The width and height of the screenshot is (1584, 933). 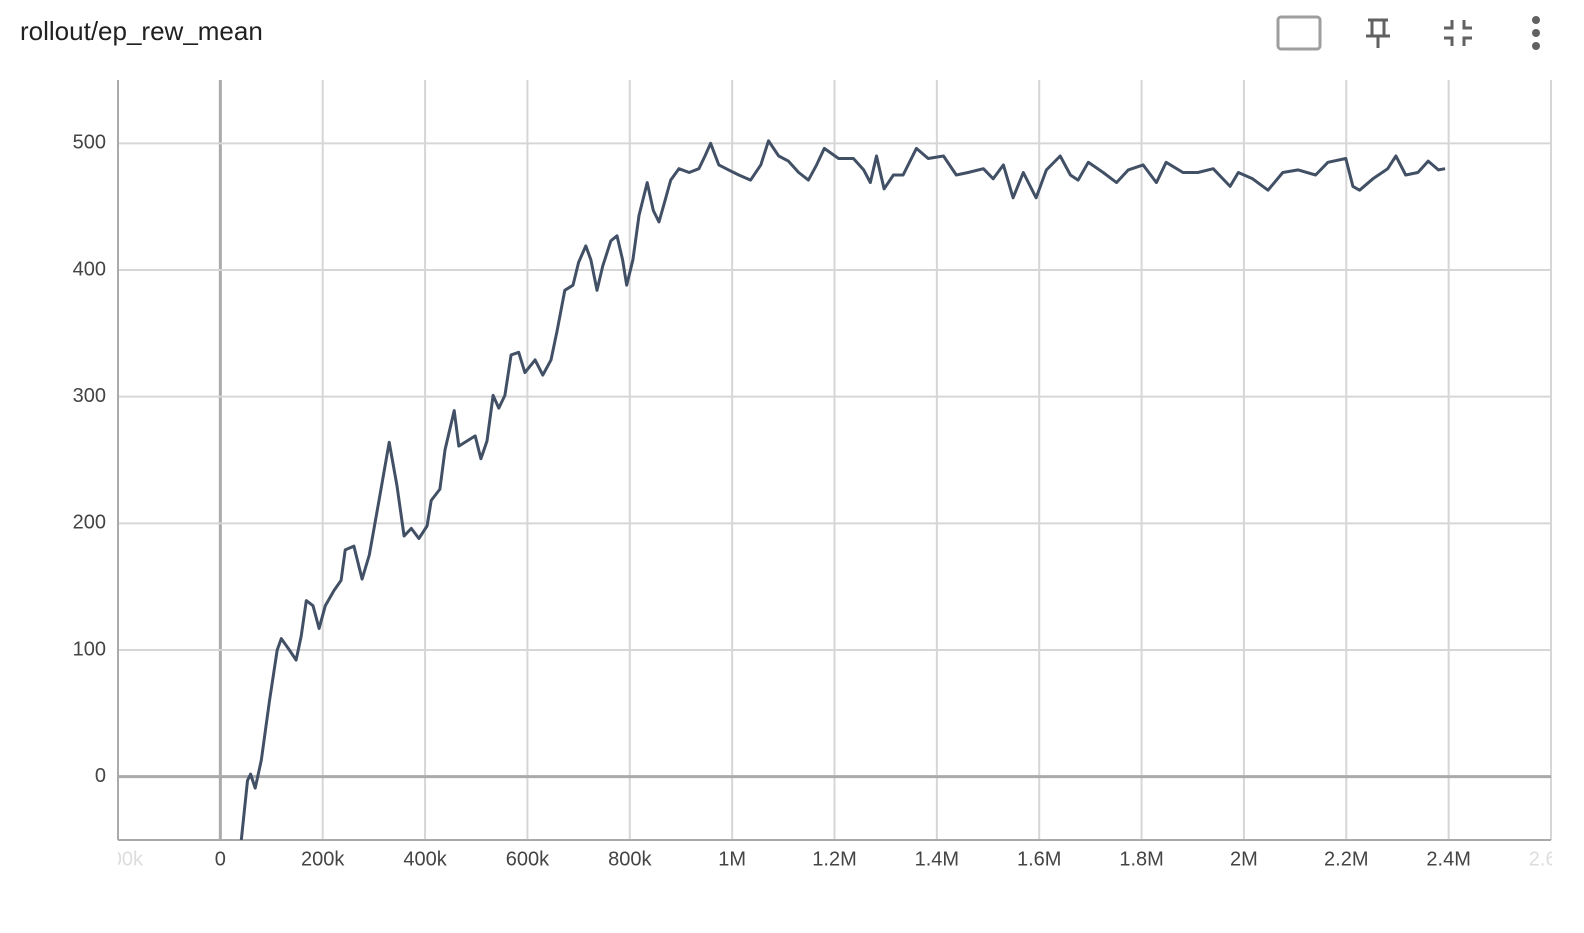 What do you see at coordinates (1299, 33) in the screenshot?
I see `fit-domain-button` at bounding box center [1299, 33].